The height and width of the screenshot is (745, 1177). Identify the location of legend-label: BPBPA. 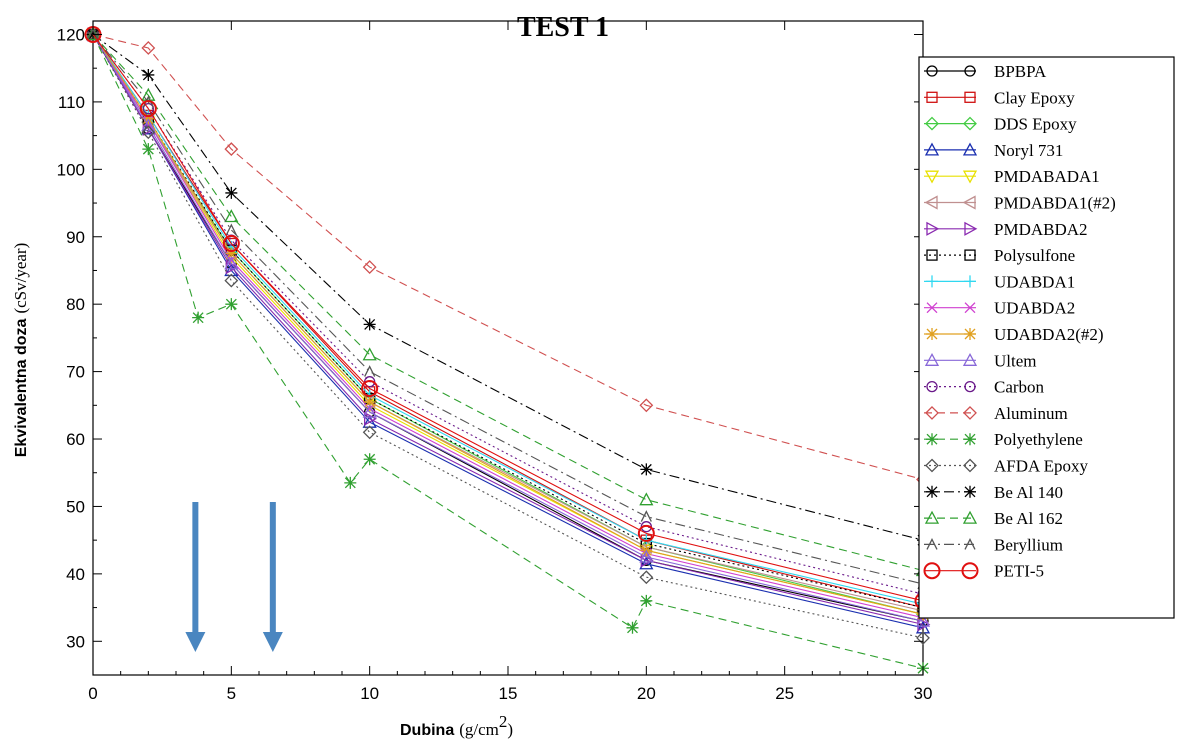
(1020, 71).